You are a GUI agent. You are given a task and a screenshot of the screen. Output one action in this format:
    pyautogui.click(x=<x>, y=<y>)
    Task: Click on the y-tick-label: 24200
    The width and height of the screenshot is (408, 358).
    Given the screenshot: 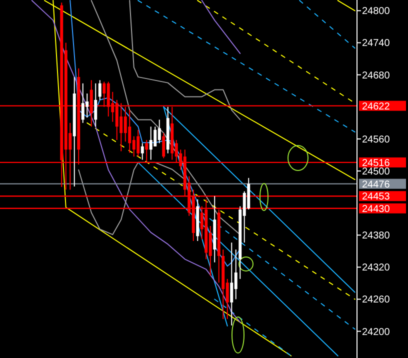 What is the action you would take?
    pyautogui.click(x=376, y=332)
    